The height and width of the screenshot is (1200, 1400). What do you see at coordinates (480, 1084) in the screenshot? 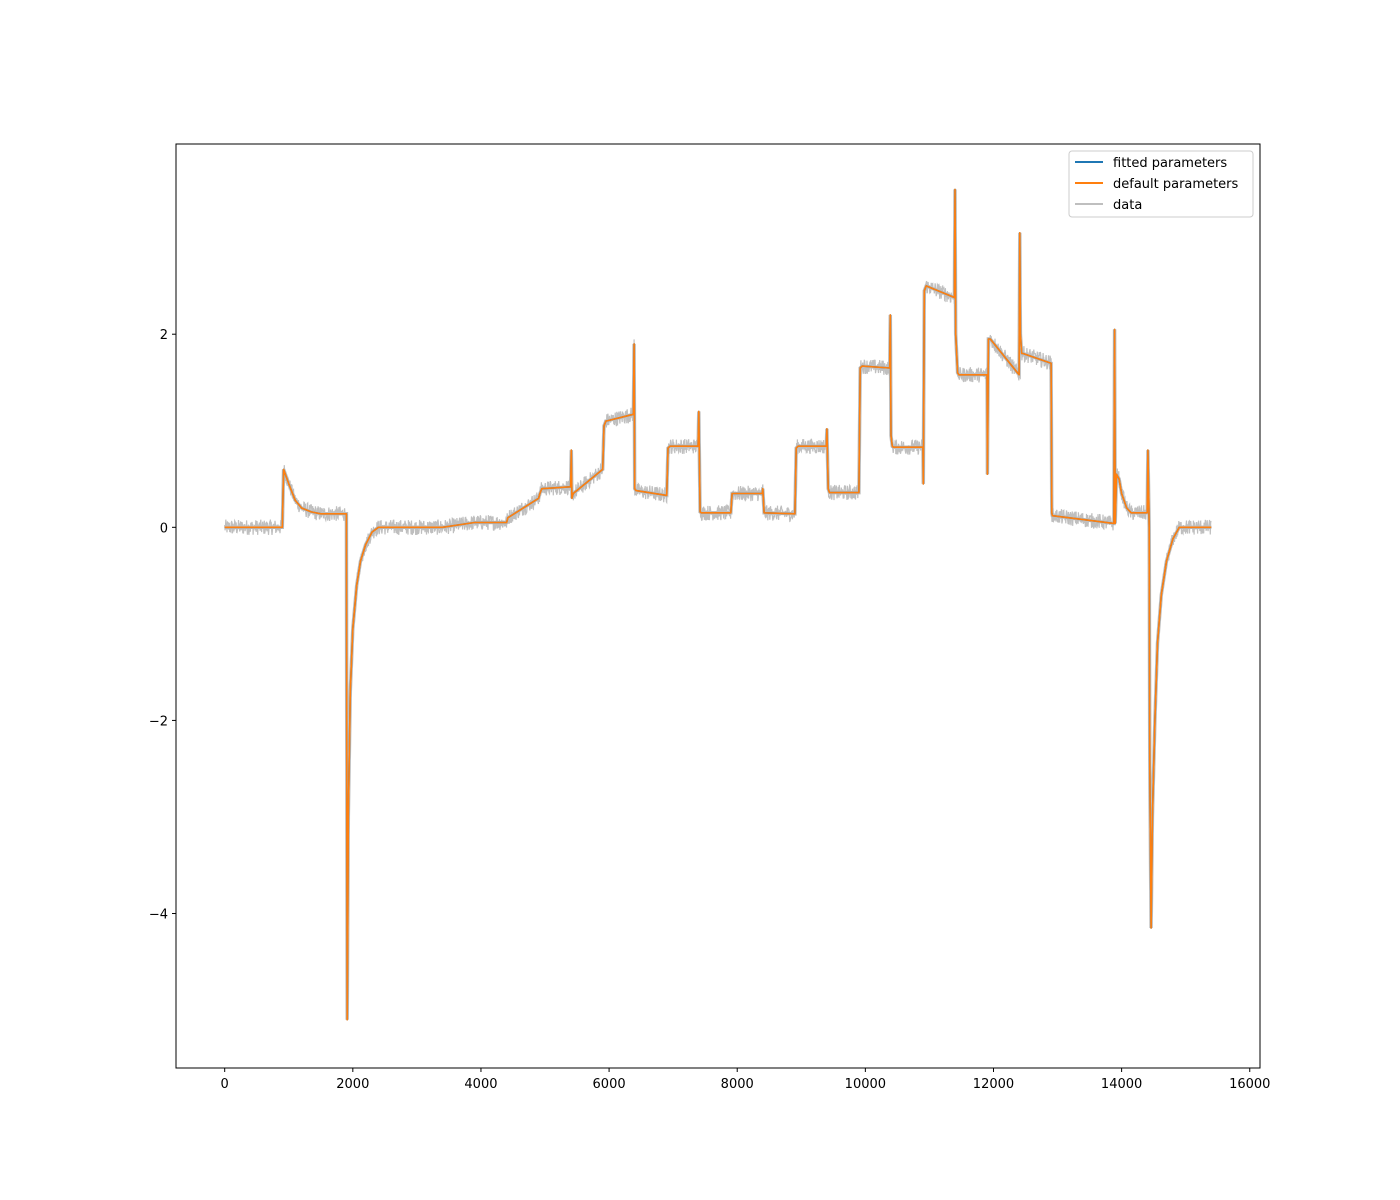
I see `x-tick-label: 4000` at bounding box center [480, 1084].